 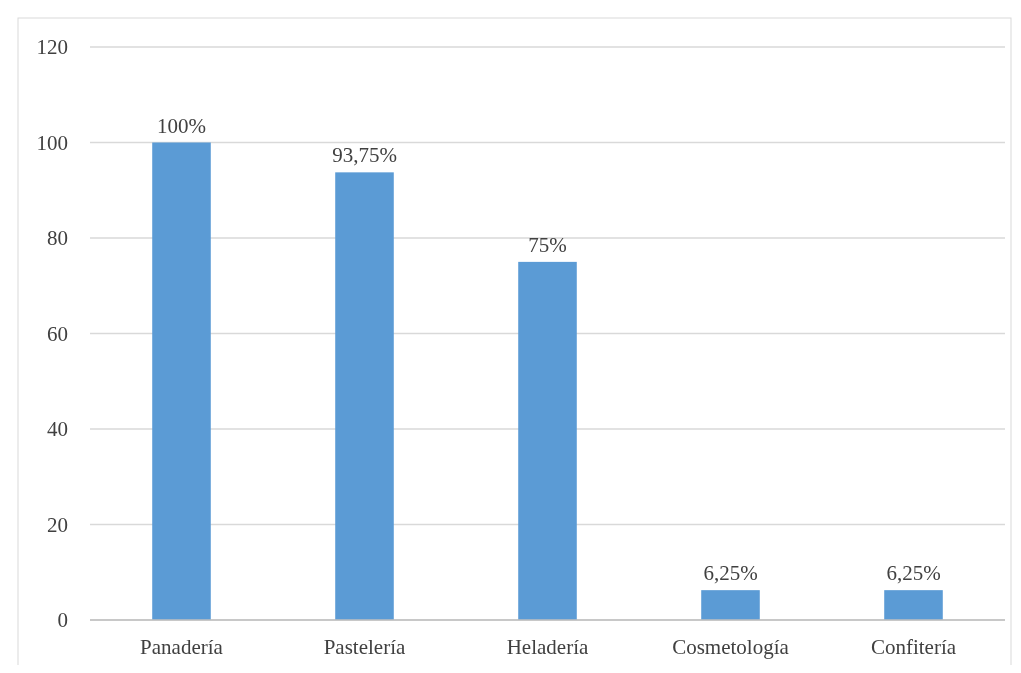 I want to click on x-tick-label: Cosmetología, so click(x=731, y=647).